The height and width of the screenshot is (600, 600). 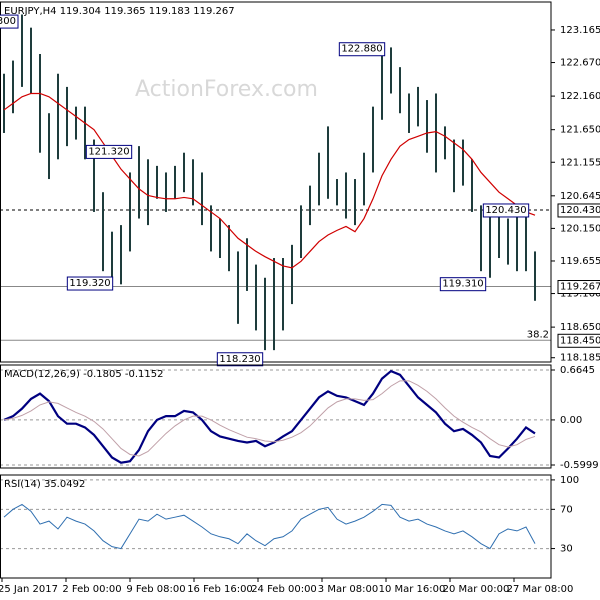 I want to click on y-tick-label: 0.6645, so click(x=577, y=370).